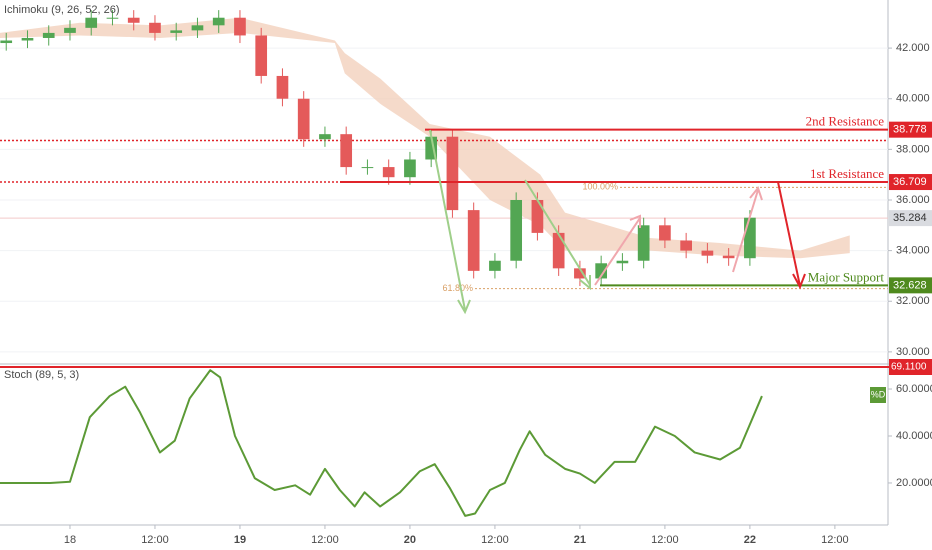 The image size is (932, 550). What do you see at coordinates (600, 187) in the screenshot?
I see `fib-label: 100.00%` at bounding box center [600, 187].